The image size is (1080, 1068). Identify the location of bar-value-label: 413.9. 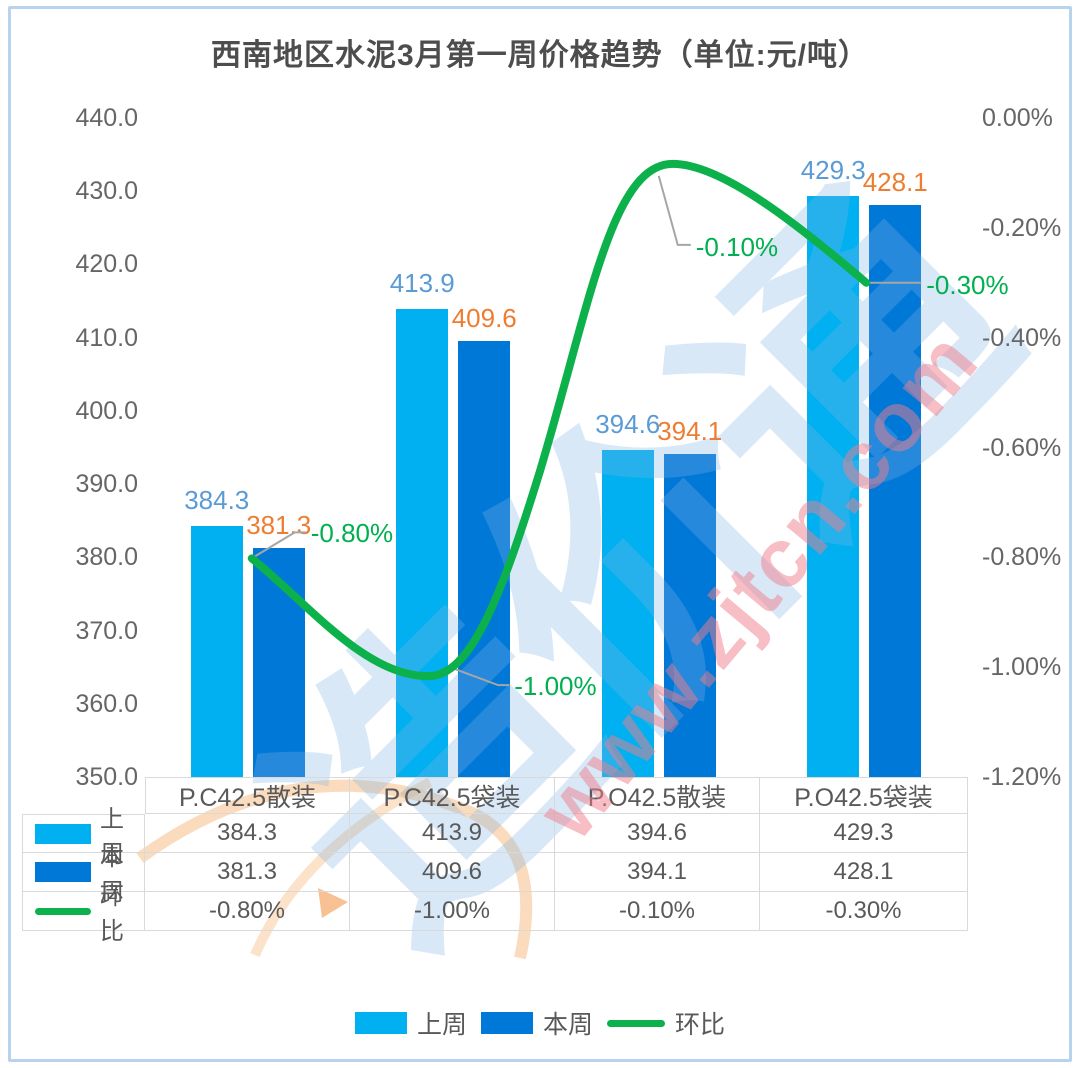
(422, 283).